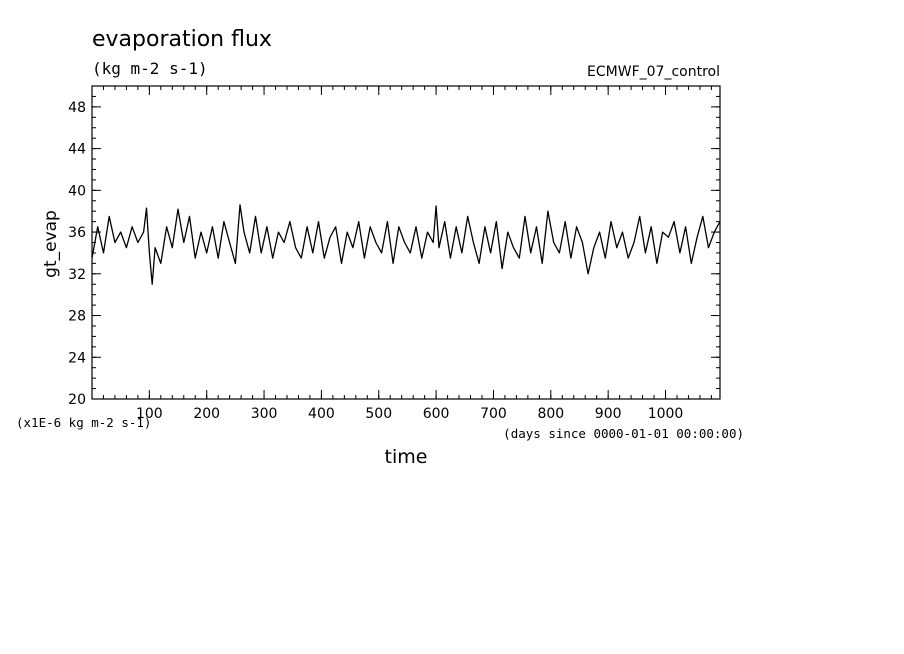 This screenshot has height=654, width=904. What do you see at coordinates (77, 108) in the screenshot?
I see `y-tick-label: 48` at bounding box center [77, 108].